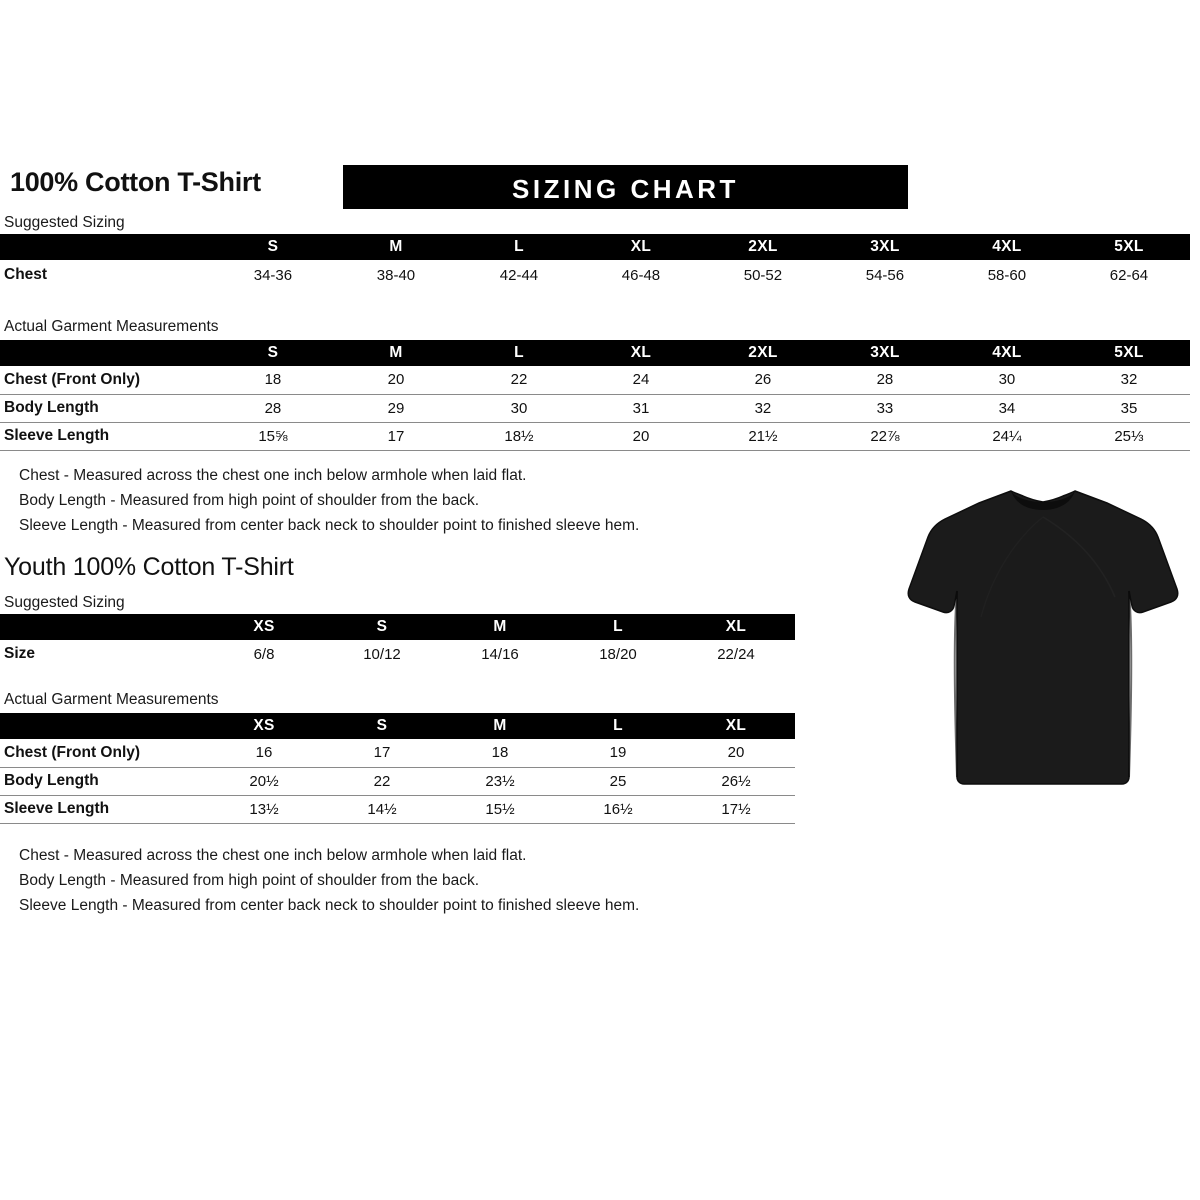 Image resolution: width=1200 pixels, height=1200 pixels. What do you see at coordinates (518, 380) in the screenshot?
I see `cell-chest-l: 22` at bounding box center [518, 380].